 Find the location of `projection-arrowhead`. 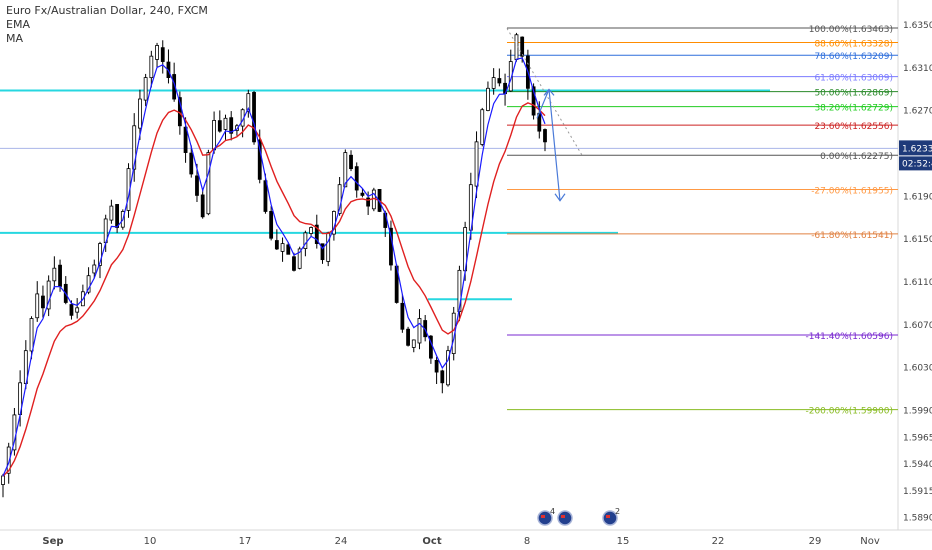

projection-arrowhead is located at coordinates (560, 197).